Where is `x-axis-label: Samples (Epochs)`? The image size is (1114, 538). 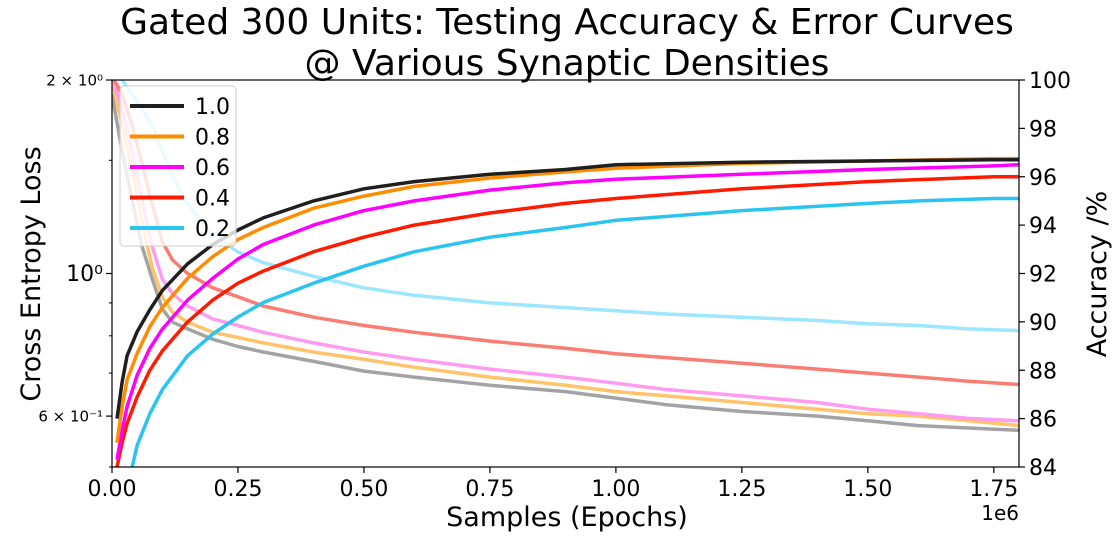 x-axis-label: Samples (Epochs) is located at coordinates (567, 517).